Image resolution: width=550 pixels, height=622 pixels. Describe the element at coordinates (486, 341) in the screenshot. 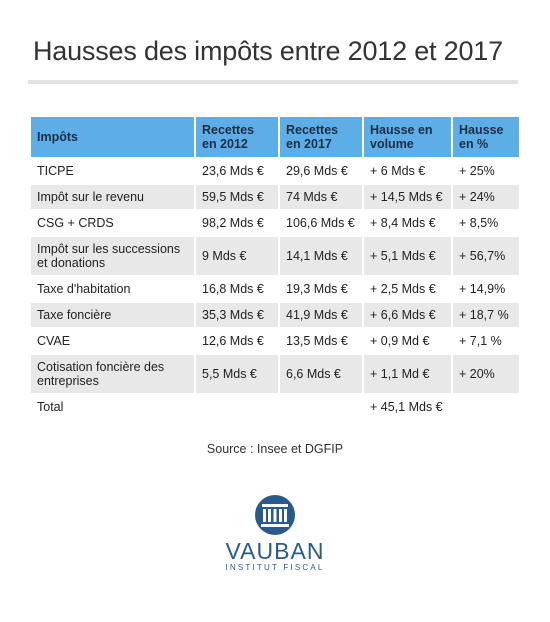

I see `increase-percent: + 7,1 %` at that location.